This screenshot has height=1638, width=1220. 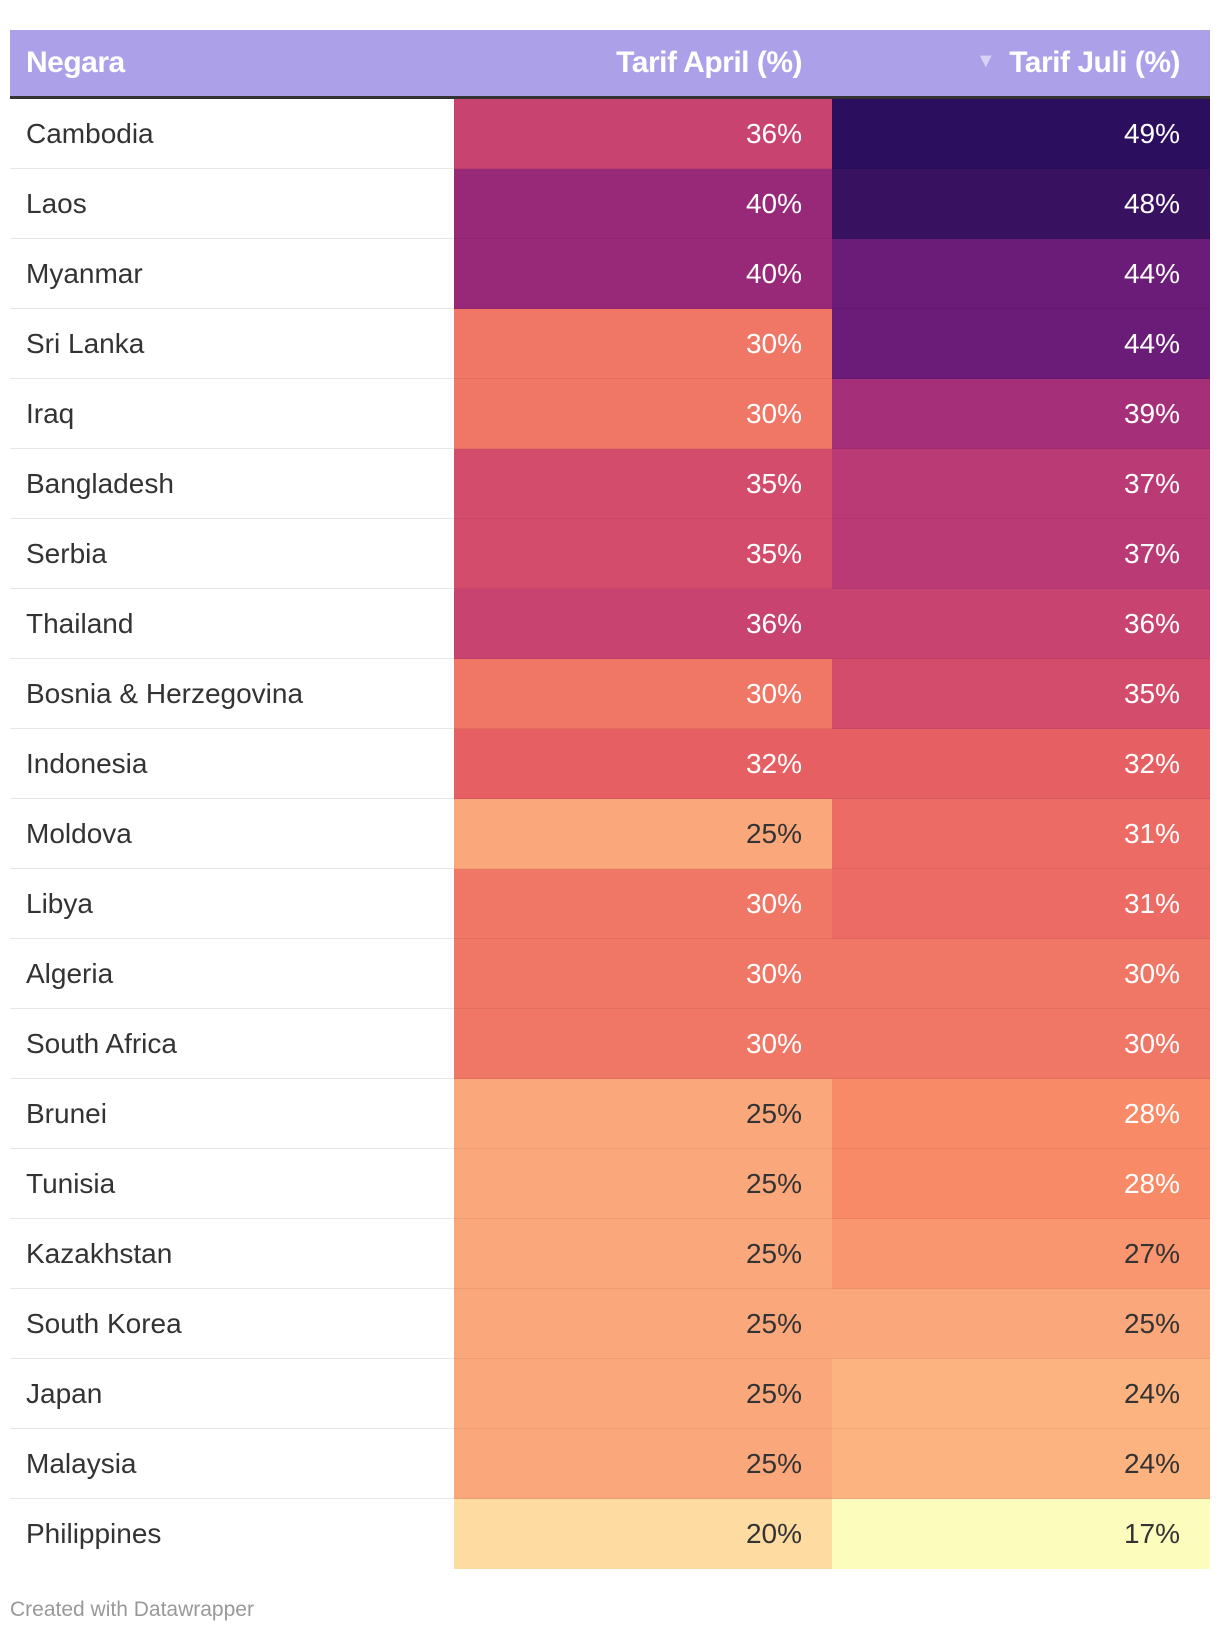 I want to click on july-tariff-cell: 25%, so click(x=1021, y=1324).